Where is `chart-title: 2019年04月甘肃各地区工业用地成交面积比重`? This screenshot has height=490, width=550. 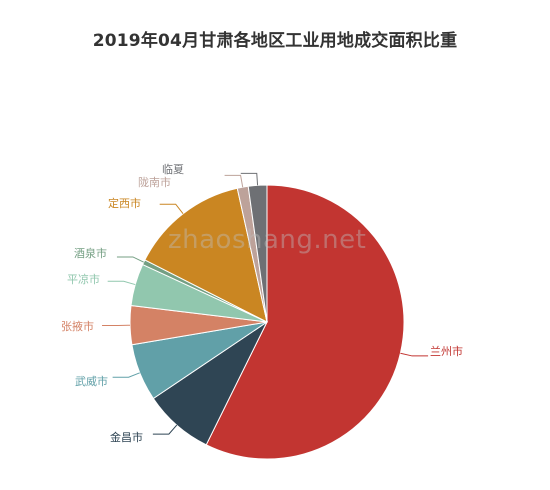 chart-title: 2019年04月甘肃各地区工业用地成交面积比重 is located at coordinates (275, 41).